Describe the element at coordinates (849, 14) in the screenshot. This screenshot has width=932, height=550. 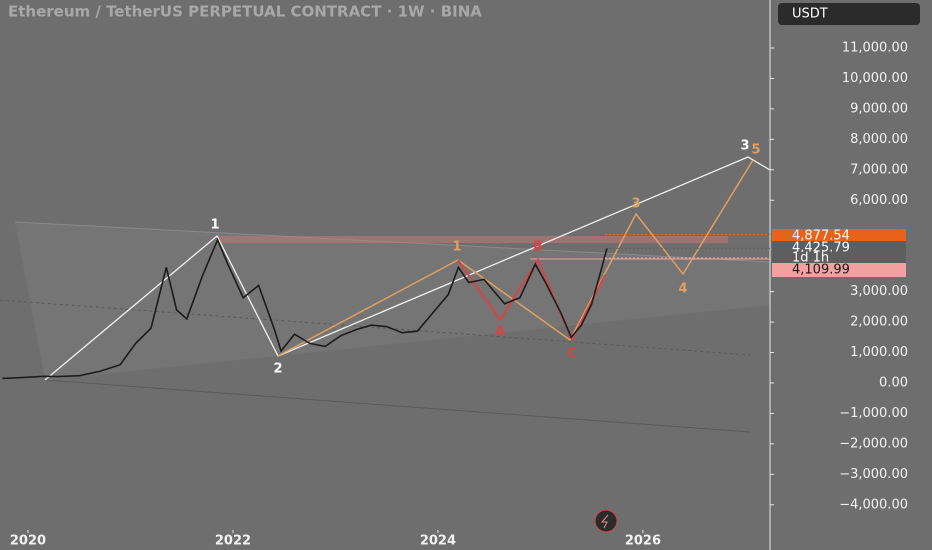
I see `currency-button` at that location.